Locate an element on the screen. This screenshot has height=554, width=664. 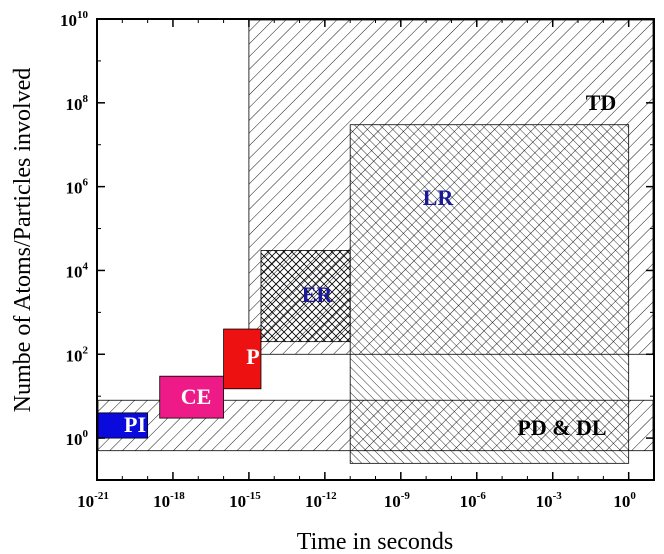
y-tick-label: 10¹⁰ is located at coordinates (74, 19).